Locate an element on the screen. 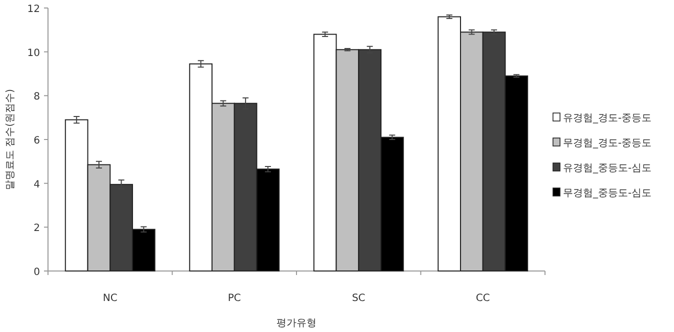 The height and width of the screenshot is (332, 674). y-tick-label: 4 is located at coordinates (37, 184).